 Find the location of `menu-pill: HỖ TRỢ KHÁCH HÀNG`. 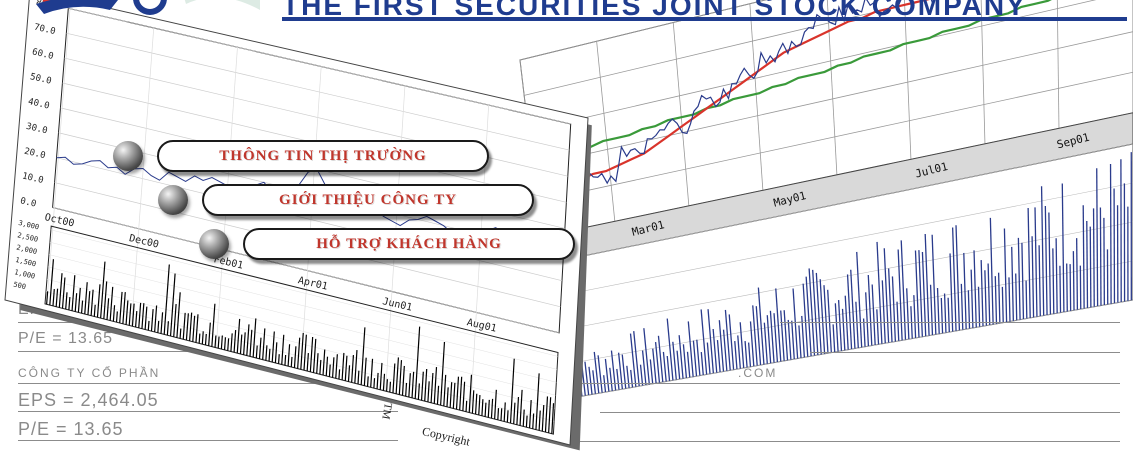

menu-pill: HỖ TRỢ KHÁCH HÀNG is located at coordinates (409, 244).